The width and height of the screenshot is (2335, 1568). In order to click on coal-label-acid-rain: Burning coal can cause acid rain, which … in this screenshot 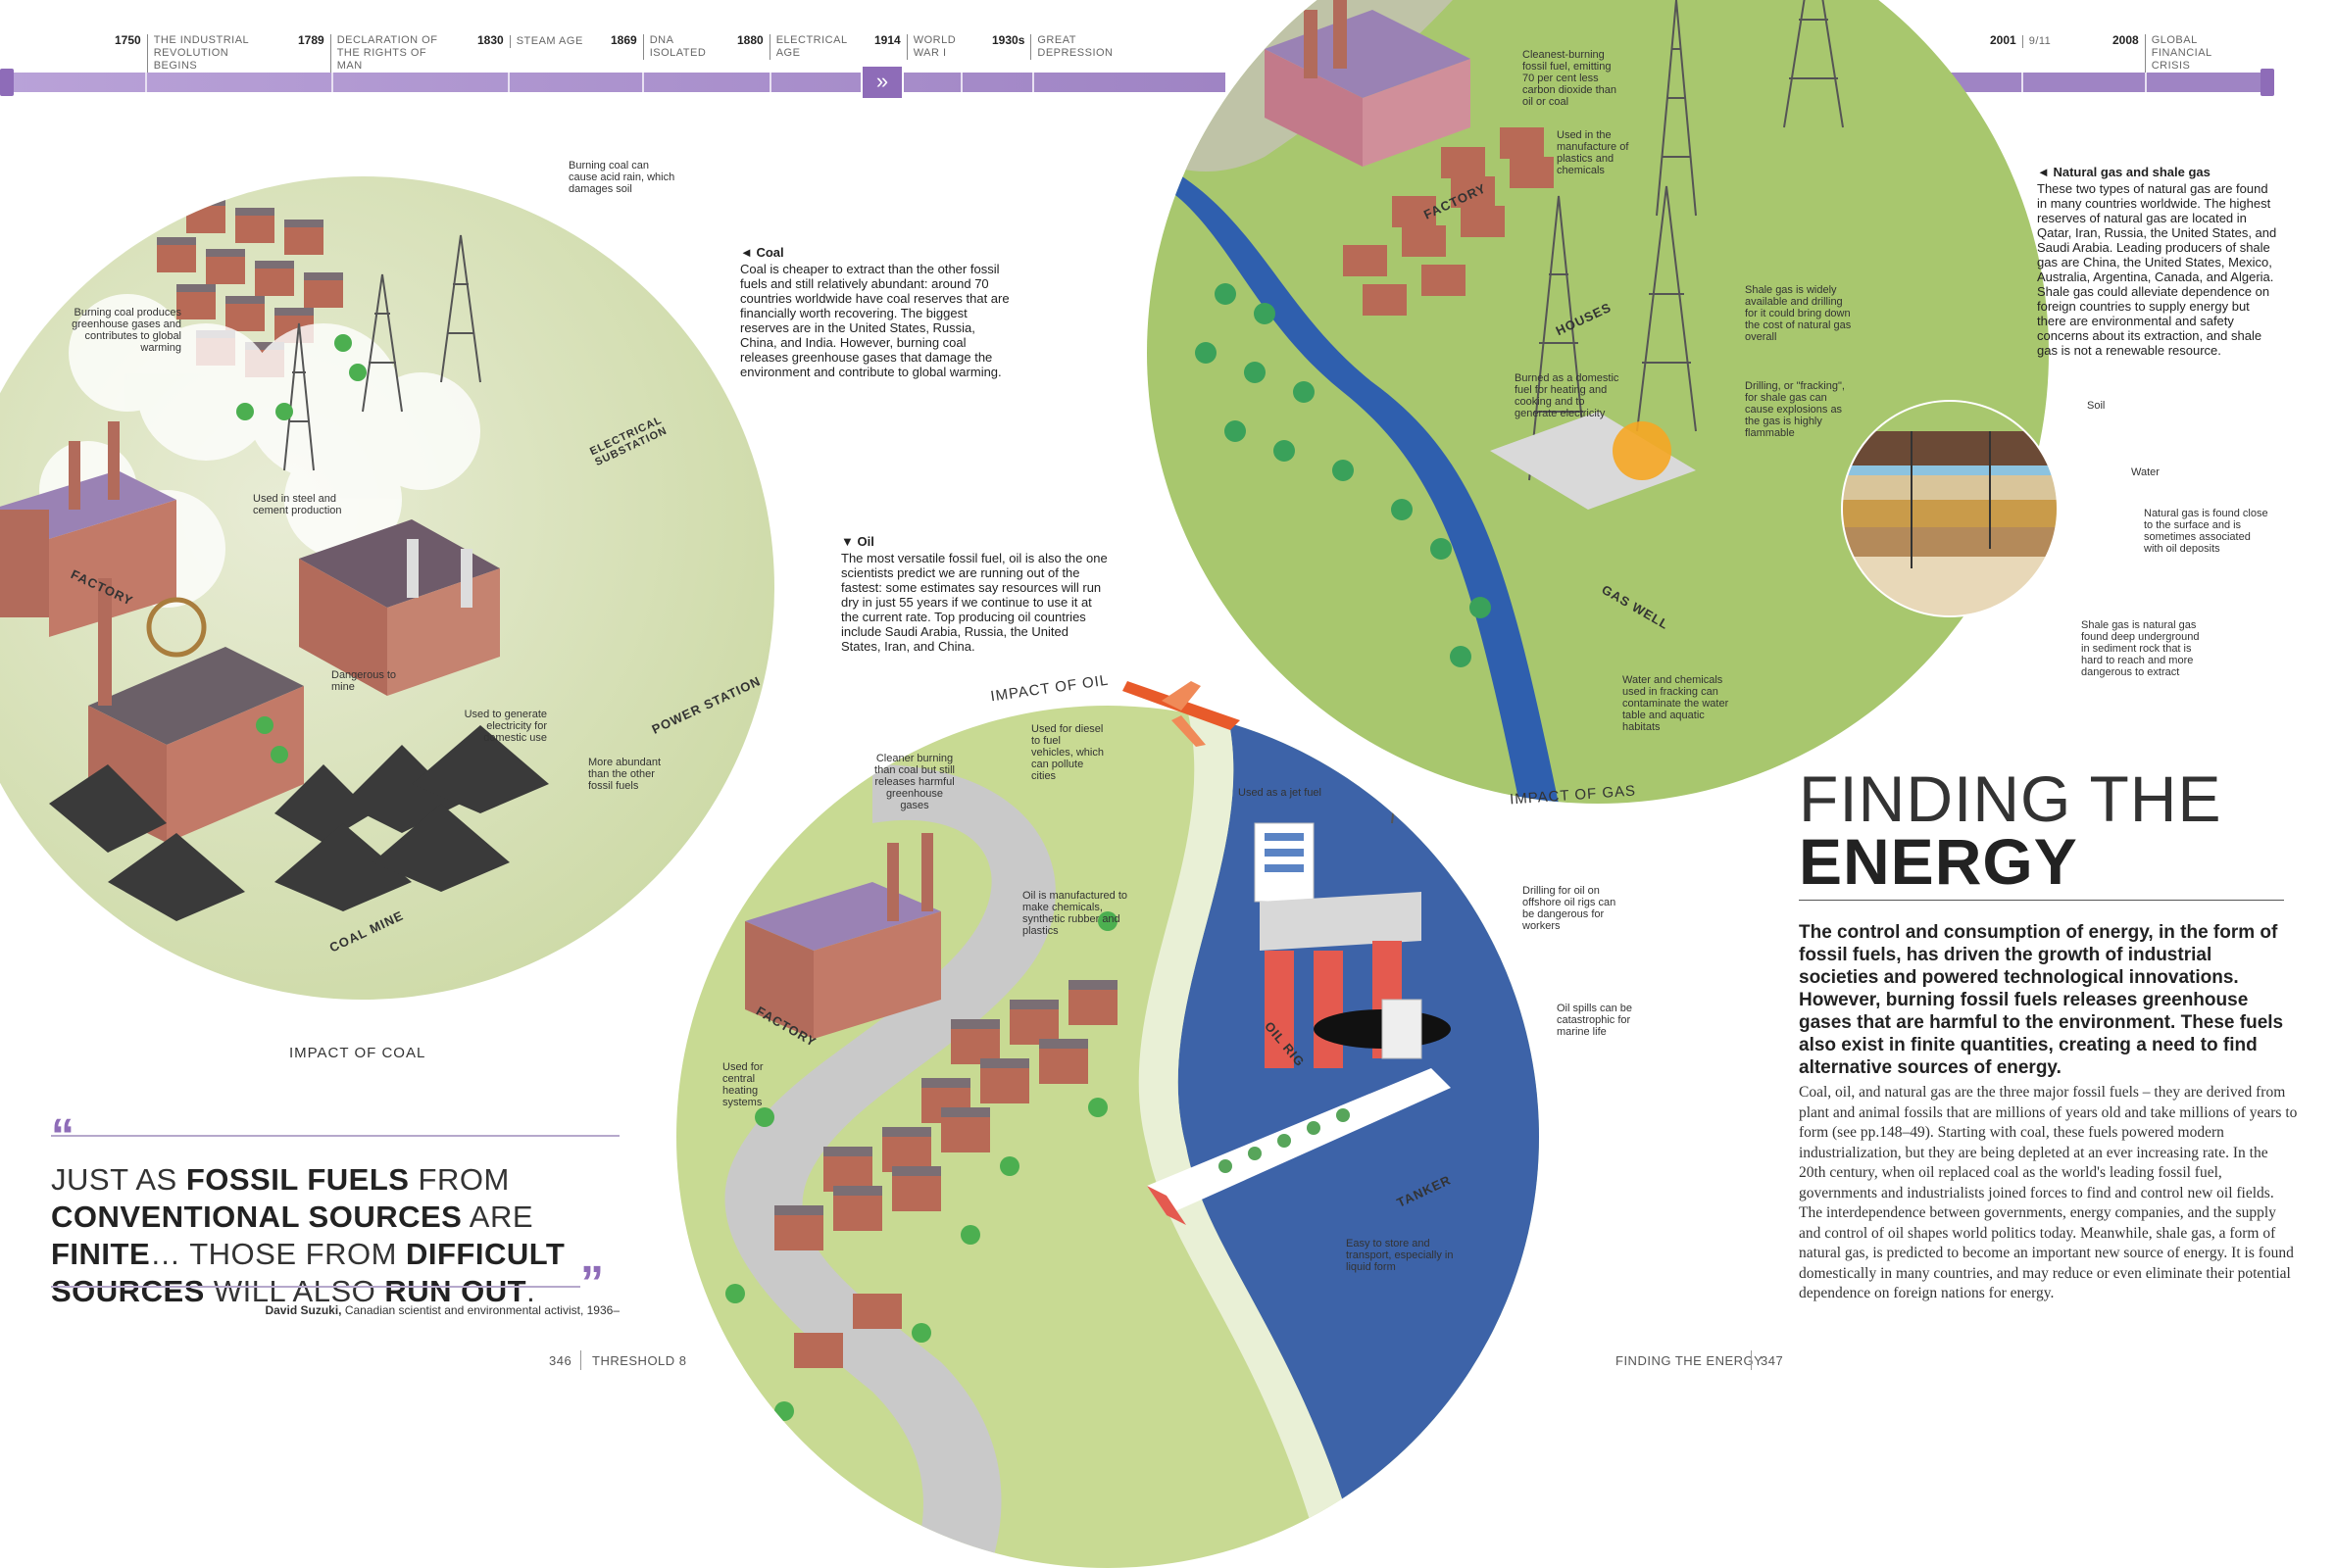, I will do `click(622, 177)`.